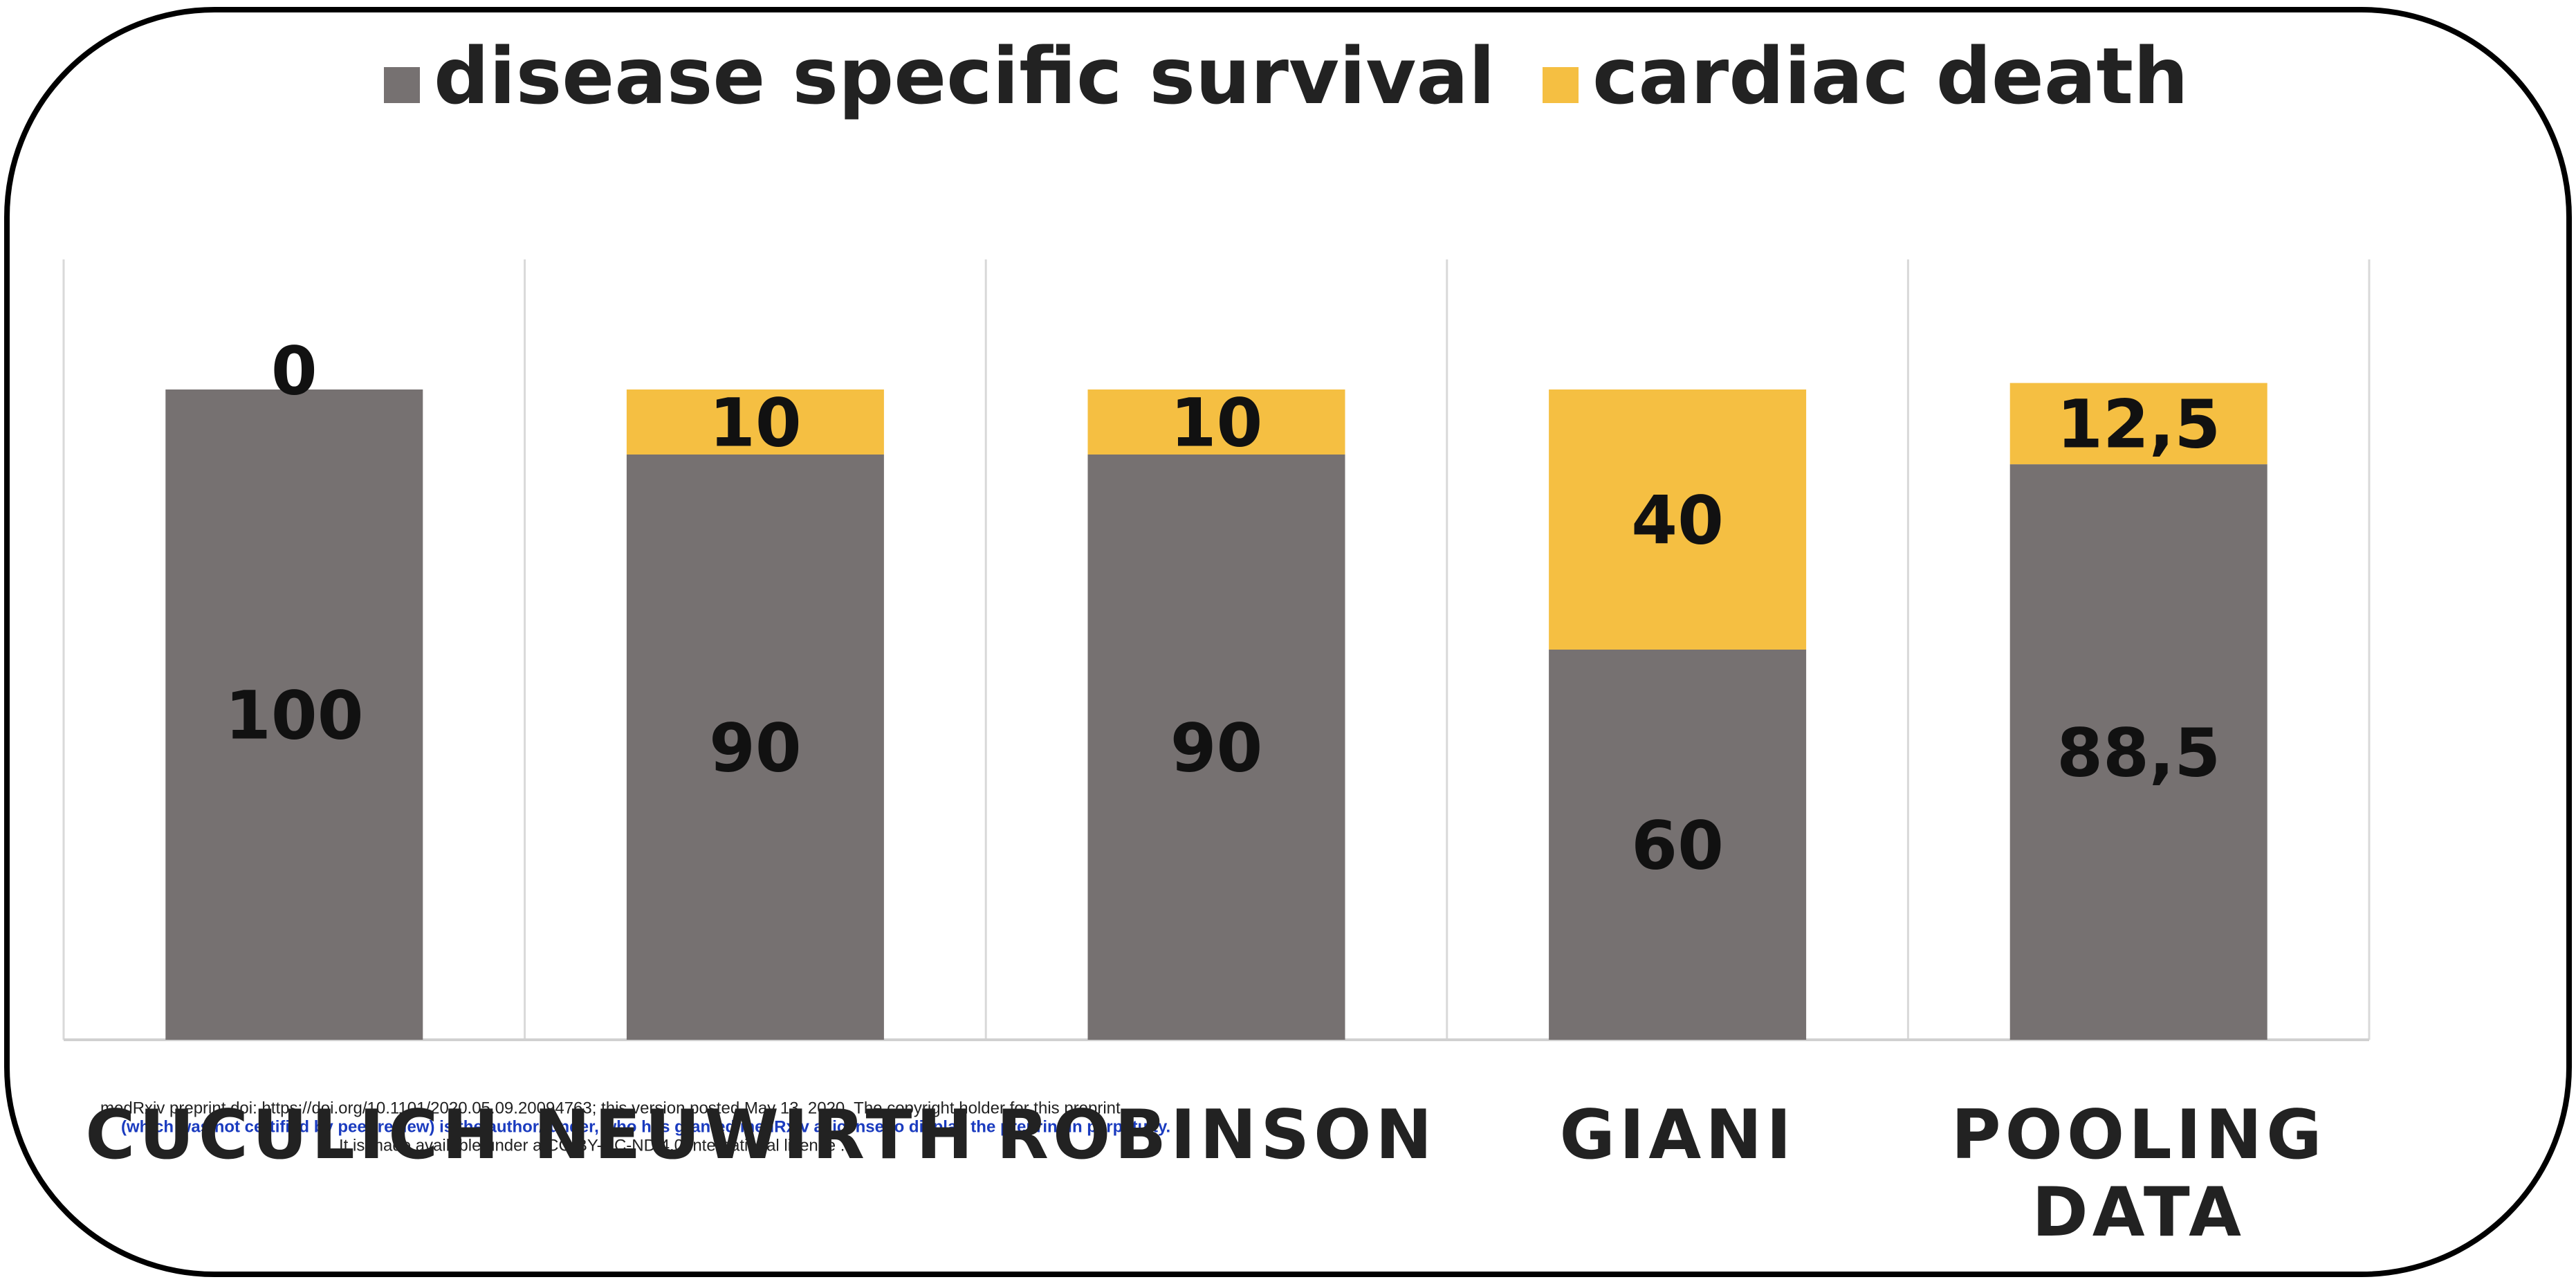  I want to click on data-label: 100, so click(294, 715).